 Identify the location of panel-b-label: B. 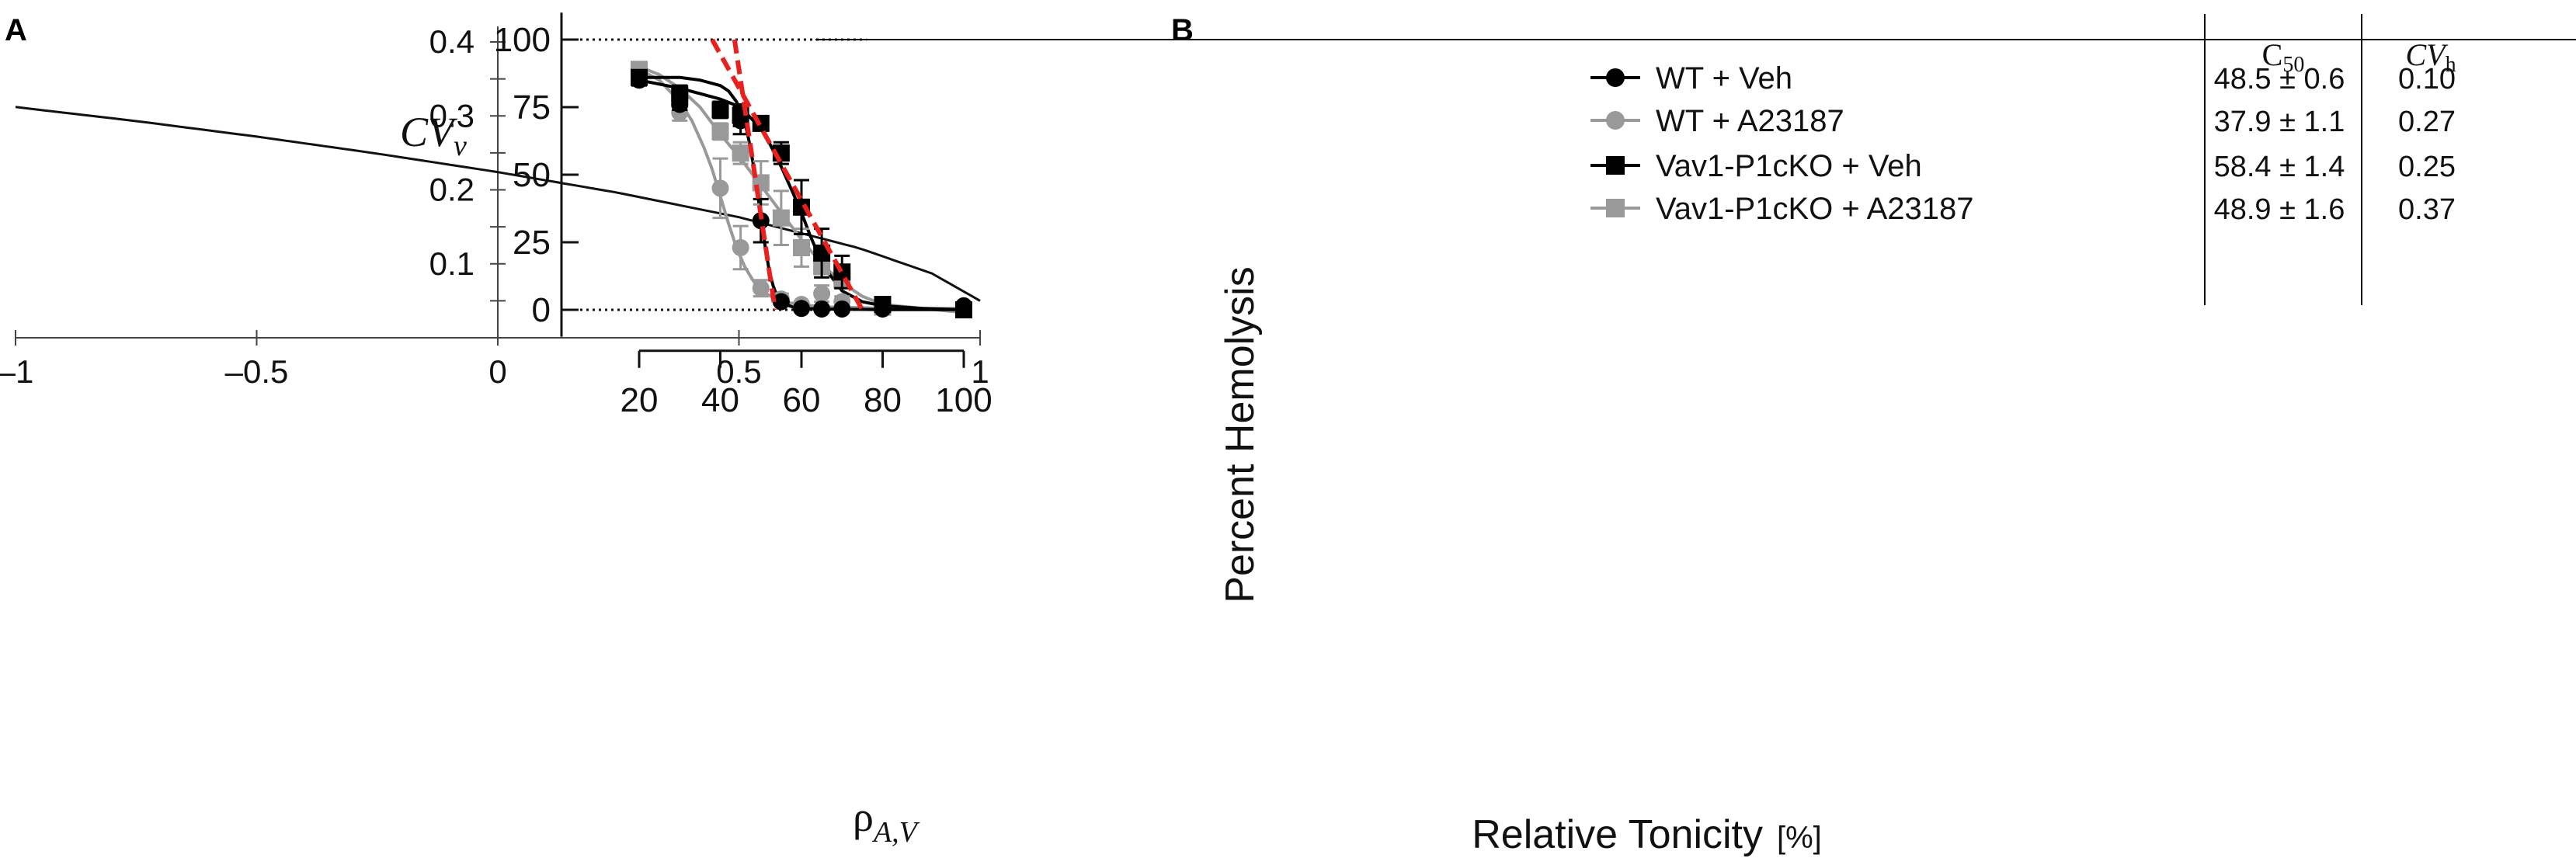
(1182, 30).